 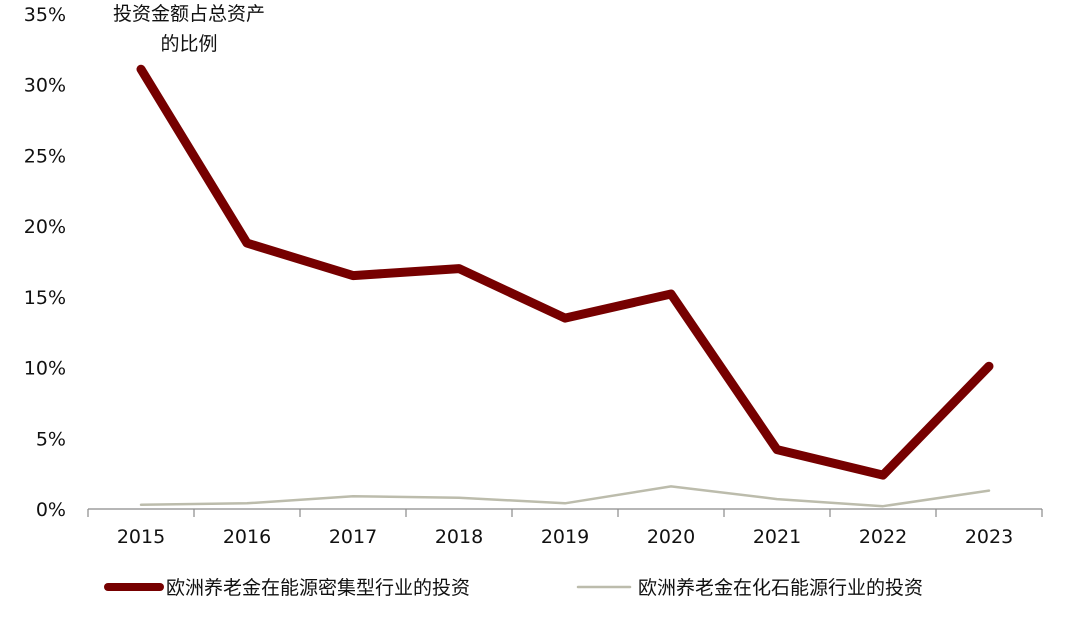 I want to click on x-tick-label: 2022, so click(x=883, y=537).